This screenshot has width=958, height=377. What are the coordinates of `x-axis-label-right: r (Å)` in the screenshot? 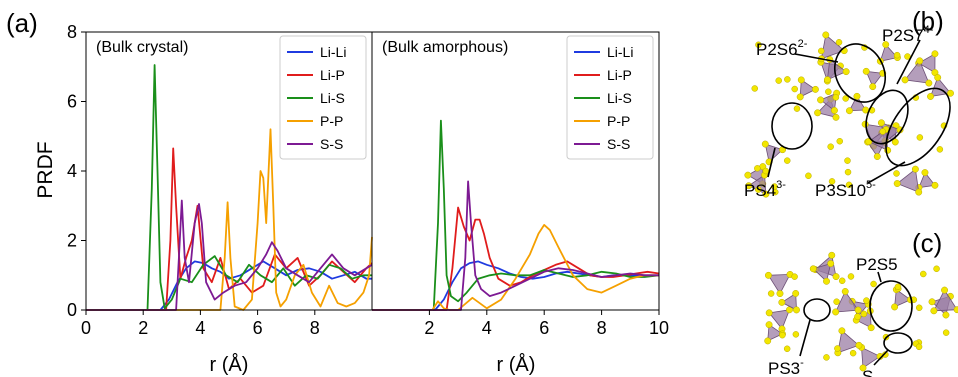 It's located at (516, 364).